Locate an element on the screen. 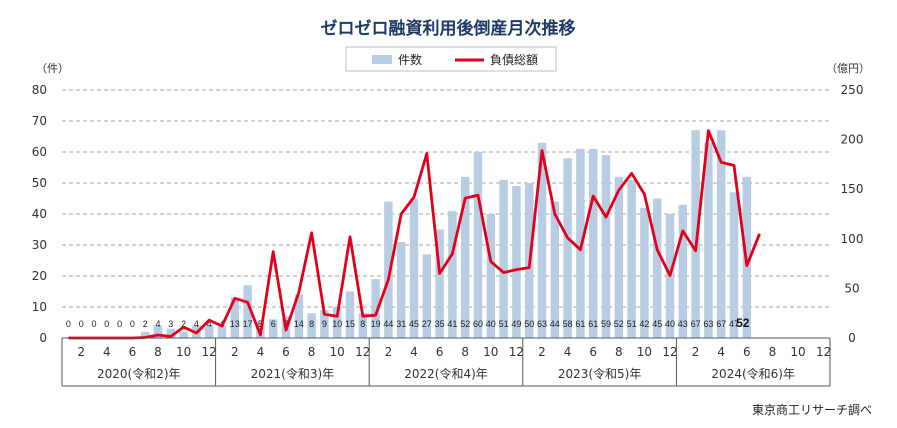 This screenshot has width=897, height=428. right-tick-label: 200 is located at coordinates (852, 140).